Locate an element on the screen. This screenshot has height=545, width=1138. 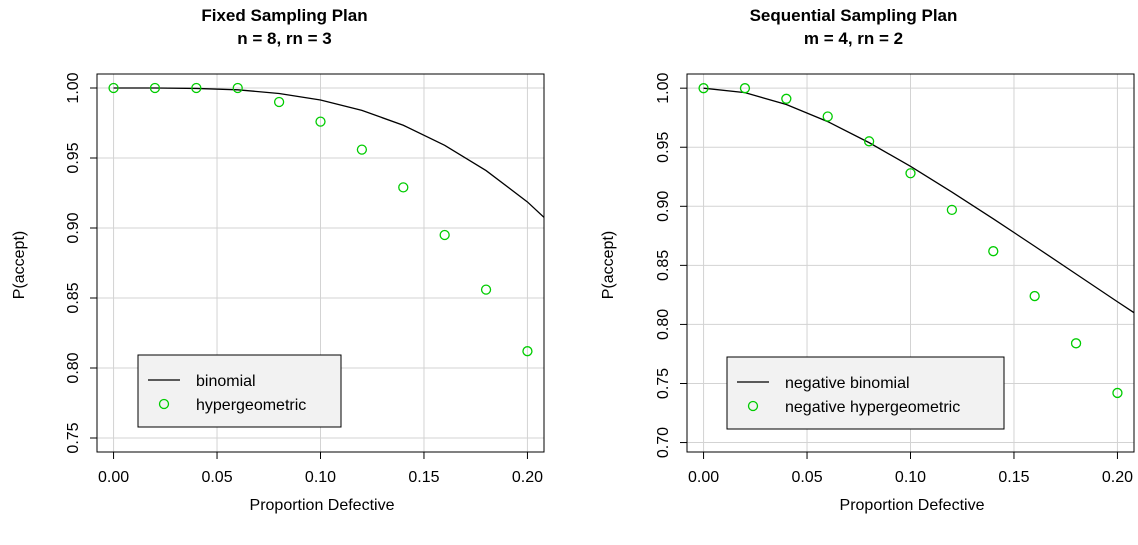
y-tick-label: 0.70 is located at coordinates (663, 442).